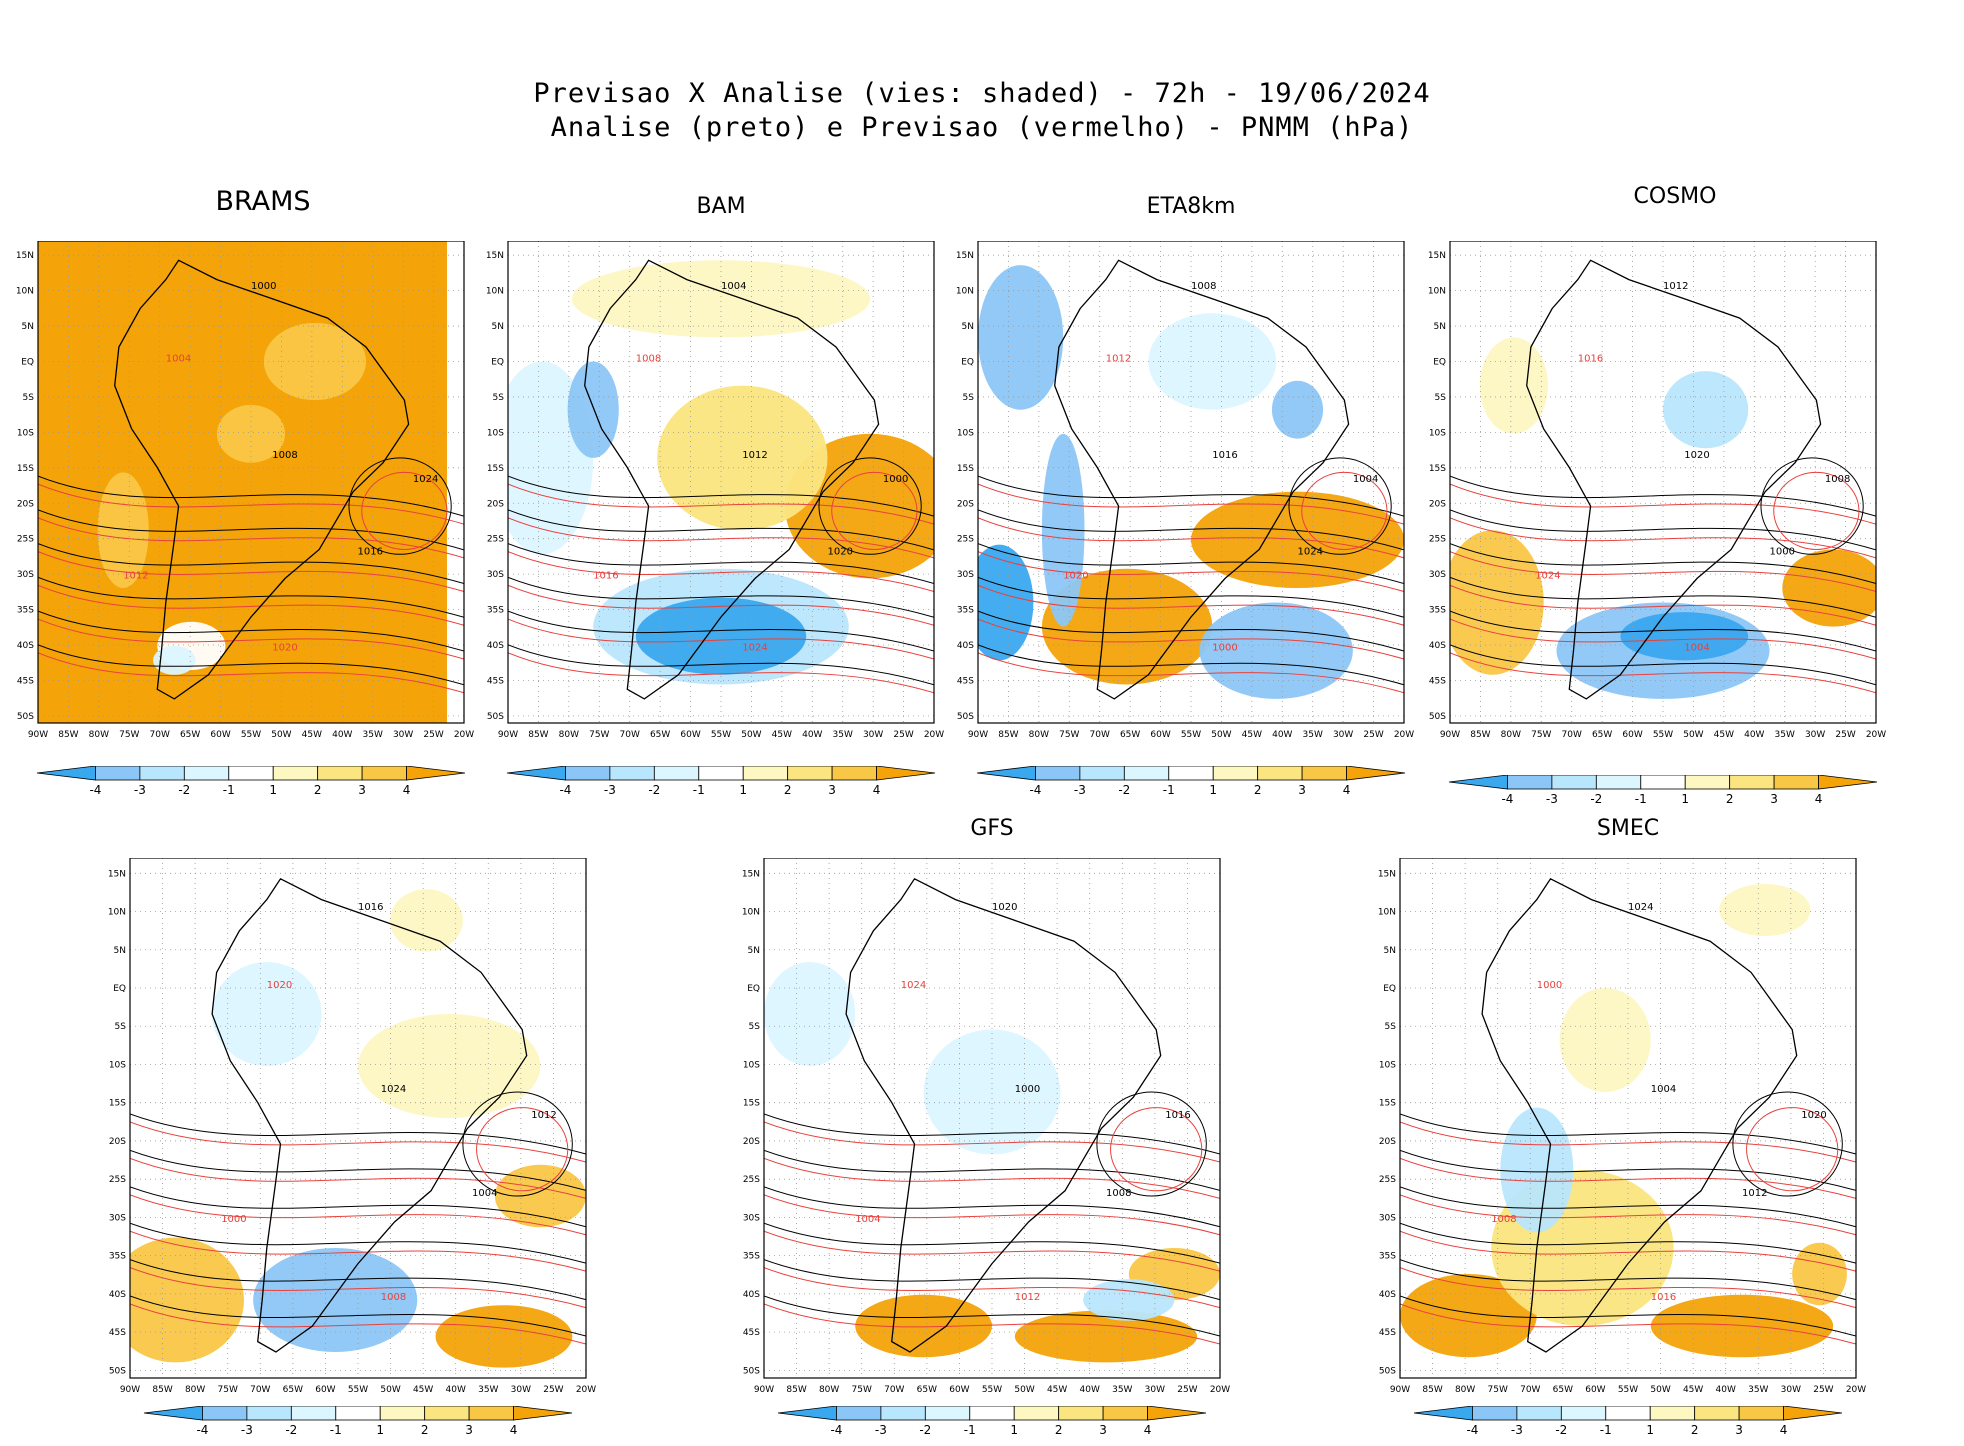 Image resolution: width=1964 pixels, height=1446 pixels. Describe the element at coordinates (495, 717) in the screenshot. I see `lat-tick-label: 50S` at that location.